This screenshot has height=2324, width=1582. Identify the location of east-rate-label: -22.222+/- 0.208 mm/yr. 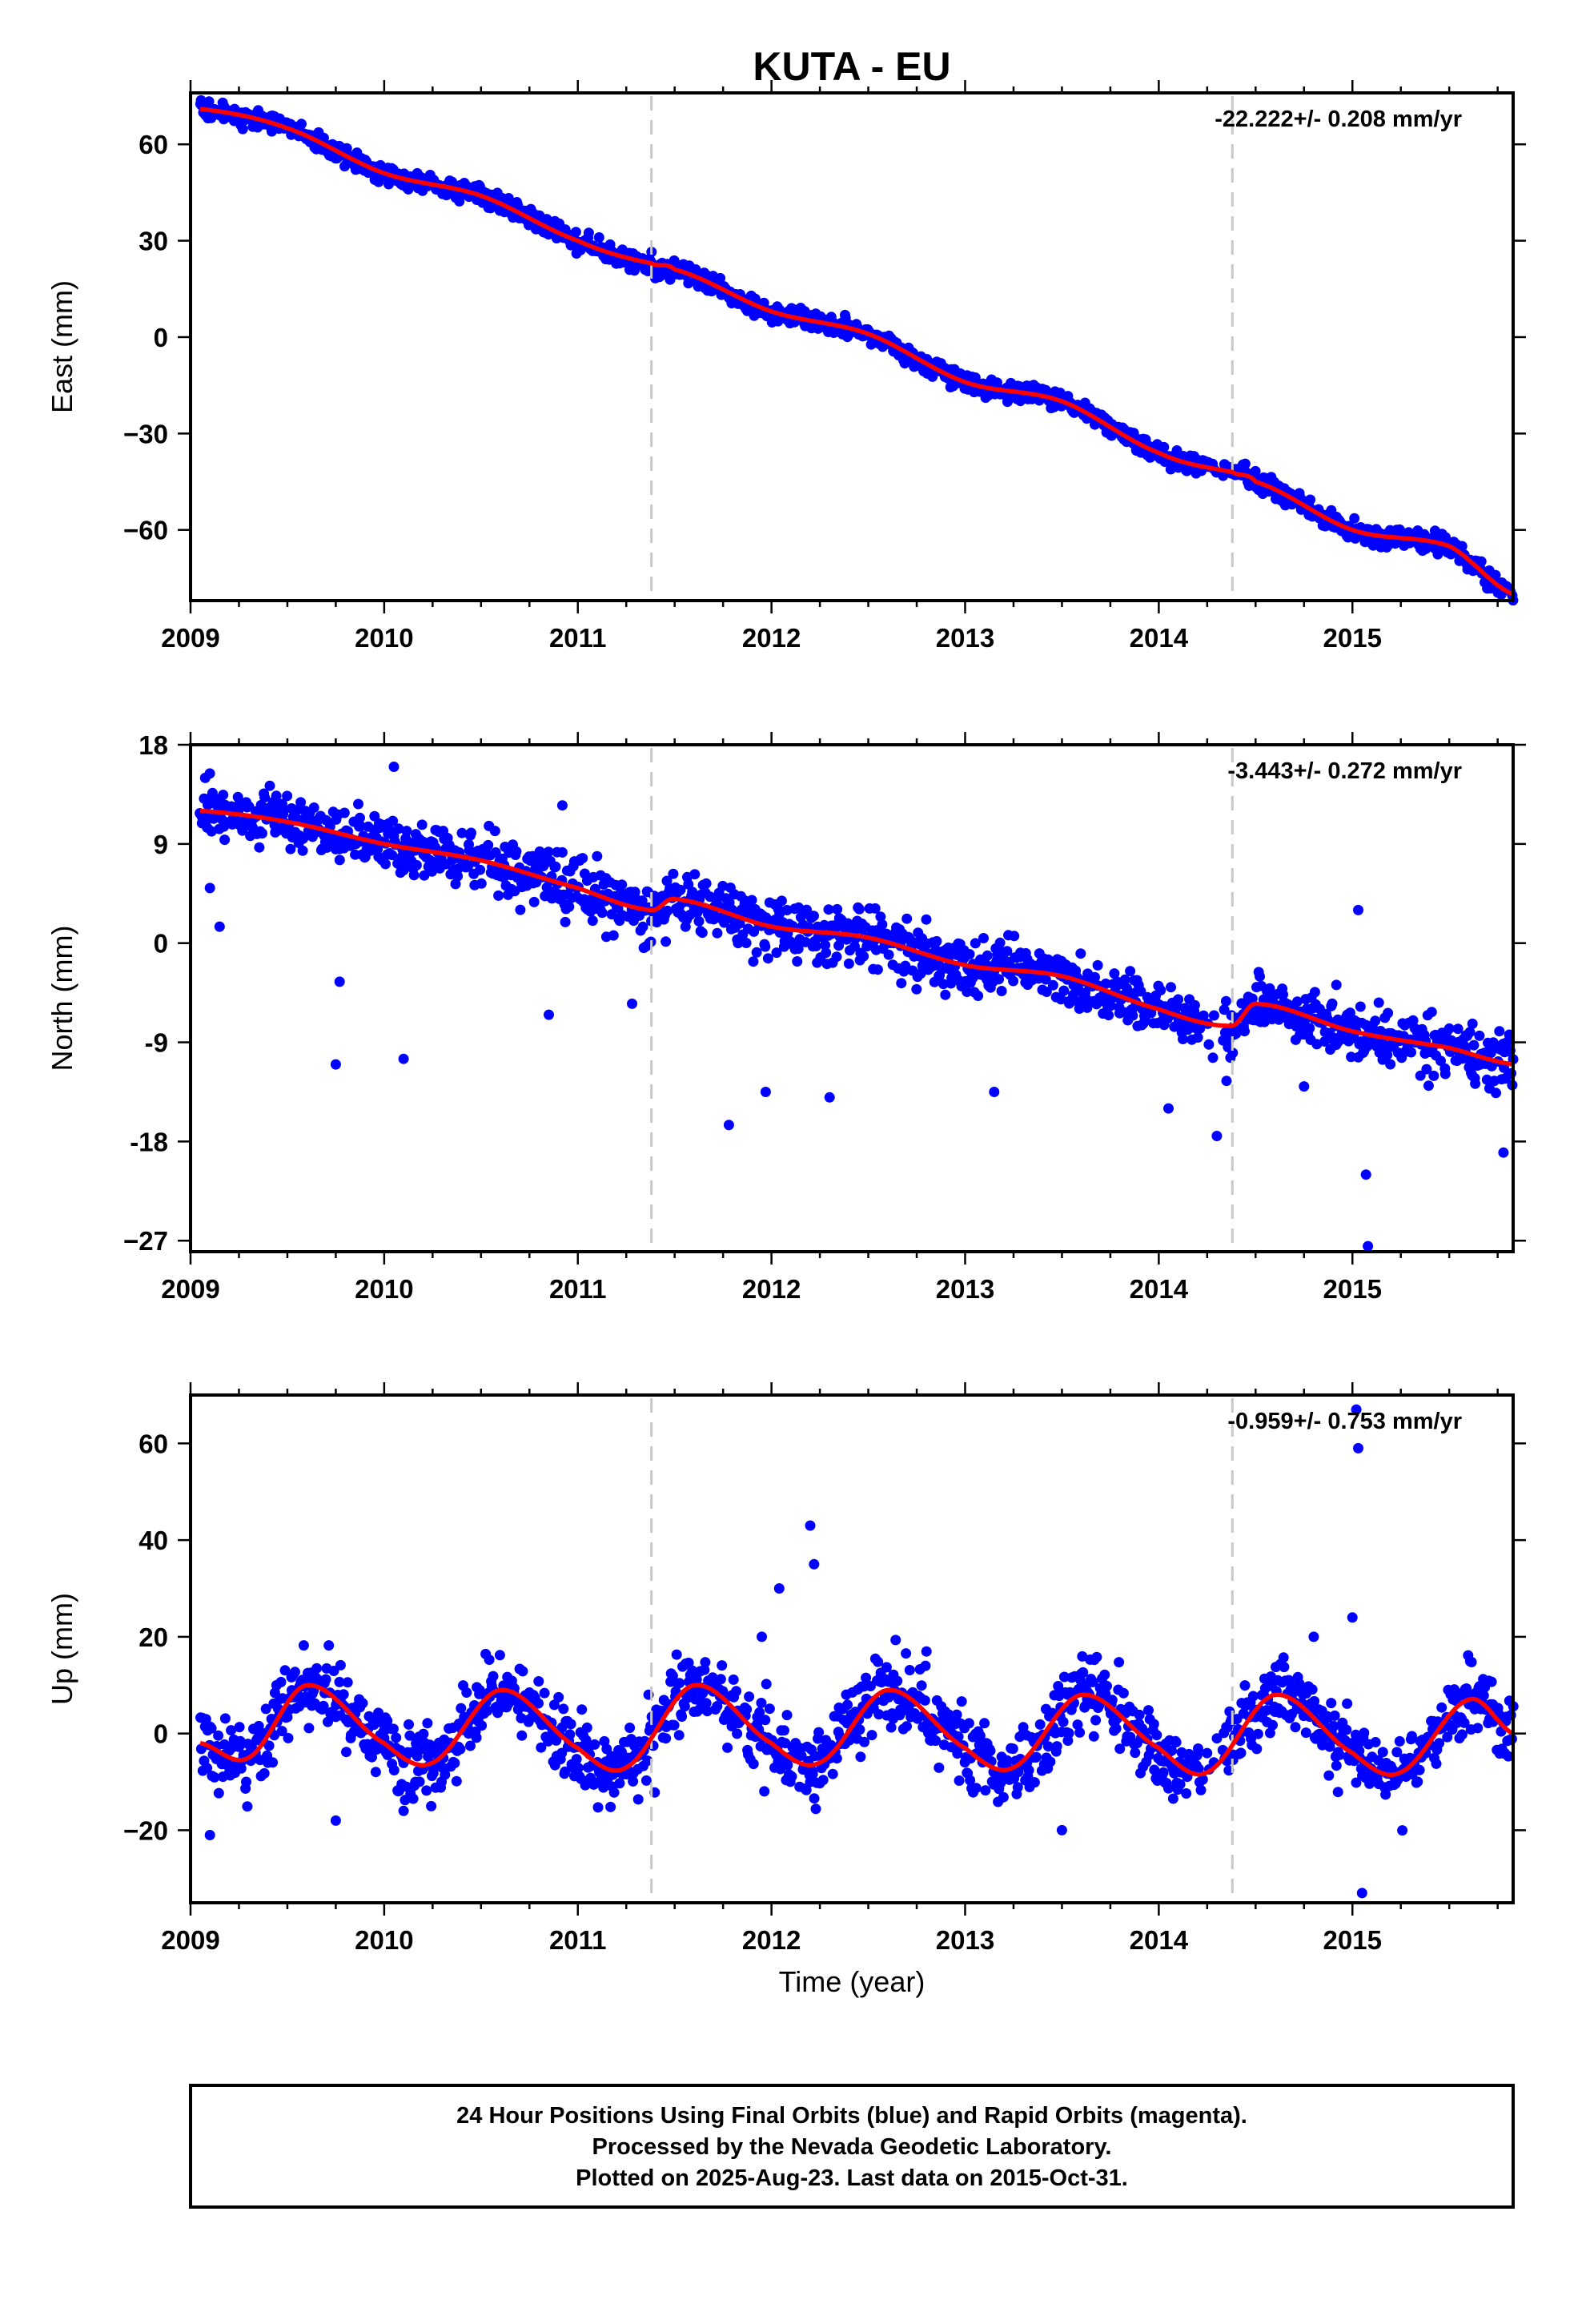
(1338, 119).